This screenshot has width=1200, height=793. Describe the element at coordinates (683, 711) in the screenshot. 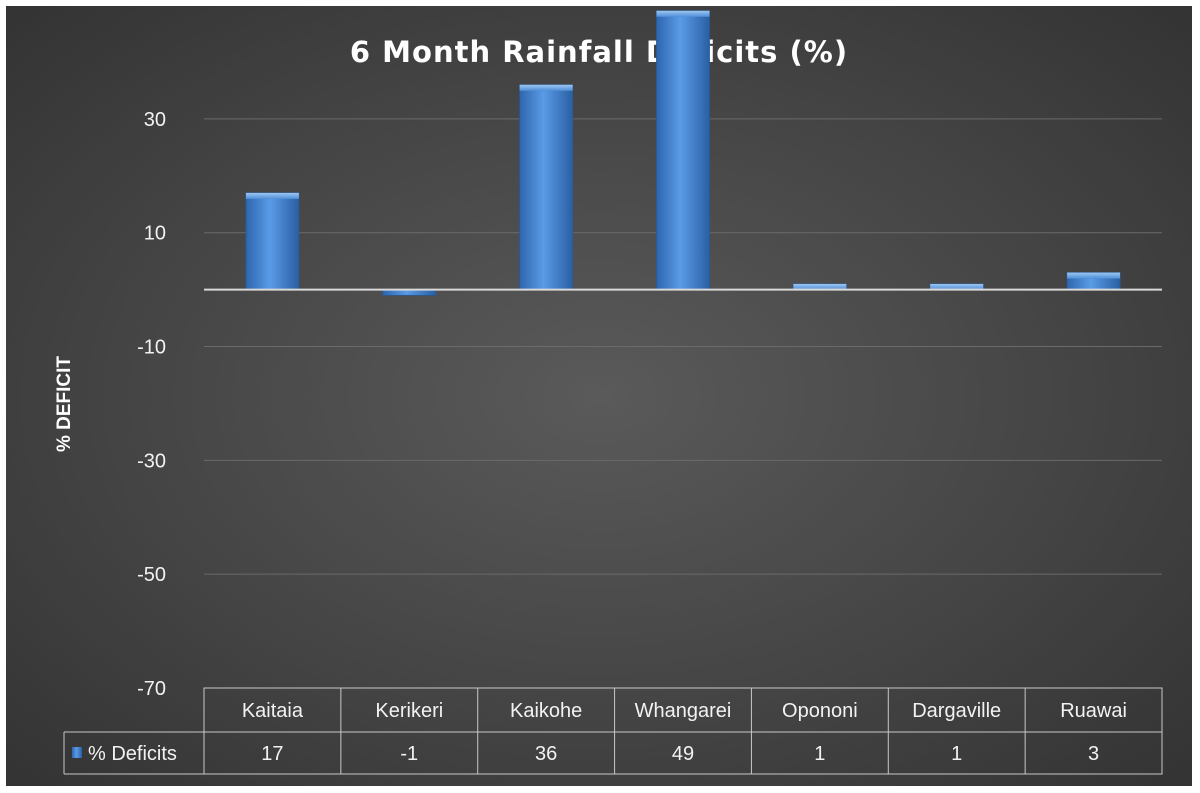

I see `x-category-label: Whangarei` at that location.